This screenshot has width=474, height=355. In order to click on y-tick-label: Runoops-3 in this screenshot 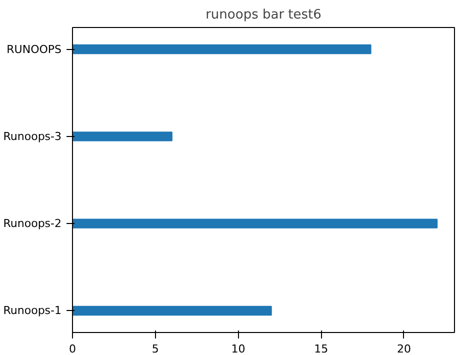, I will do `click(32, 136)`.